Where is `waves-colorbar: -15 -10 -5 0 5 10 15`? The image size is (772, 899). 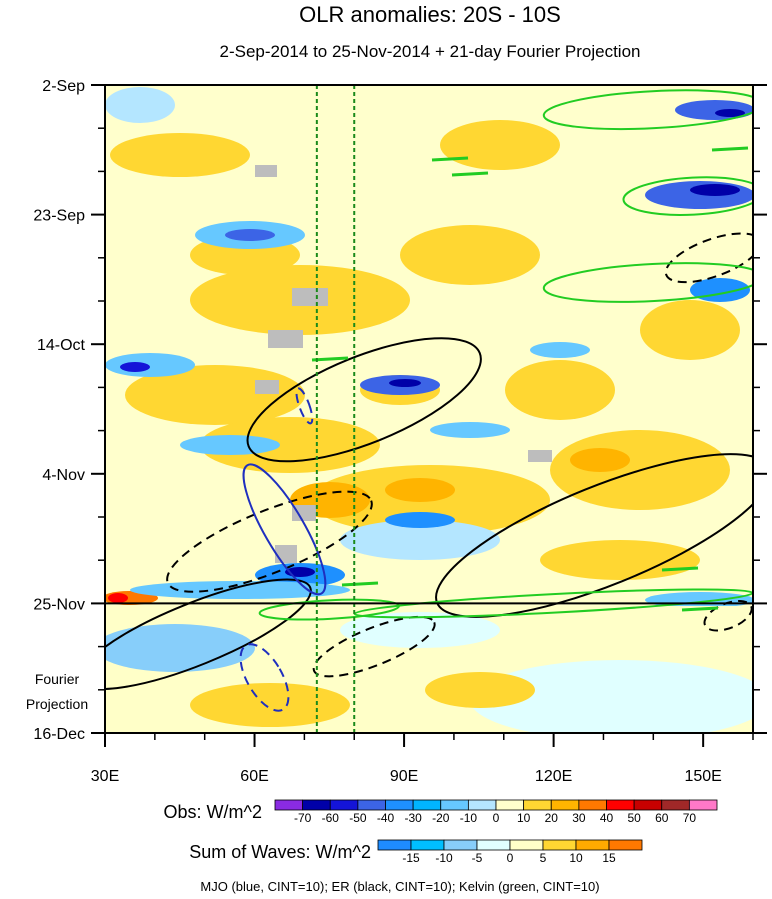 waves-colorbar: -15 -10 -5 0 5 10 15 is located at coordinates (510, 852).